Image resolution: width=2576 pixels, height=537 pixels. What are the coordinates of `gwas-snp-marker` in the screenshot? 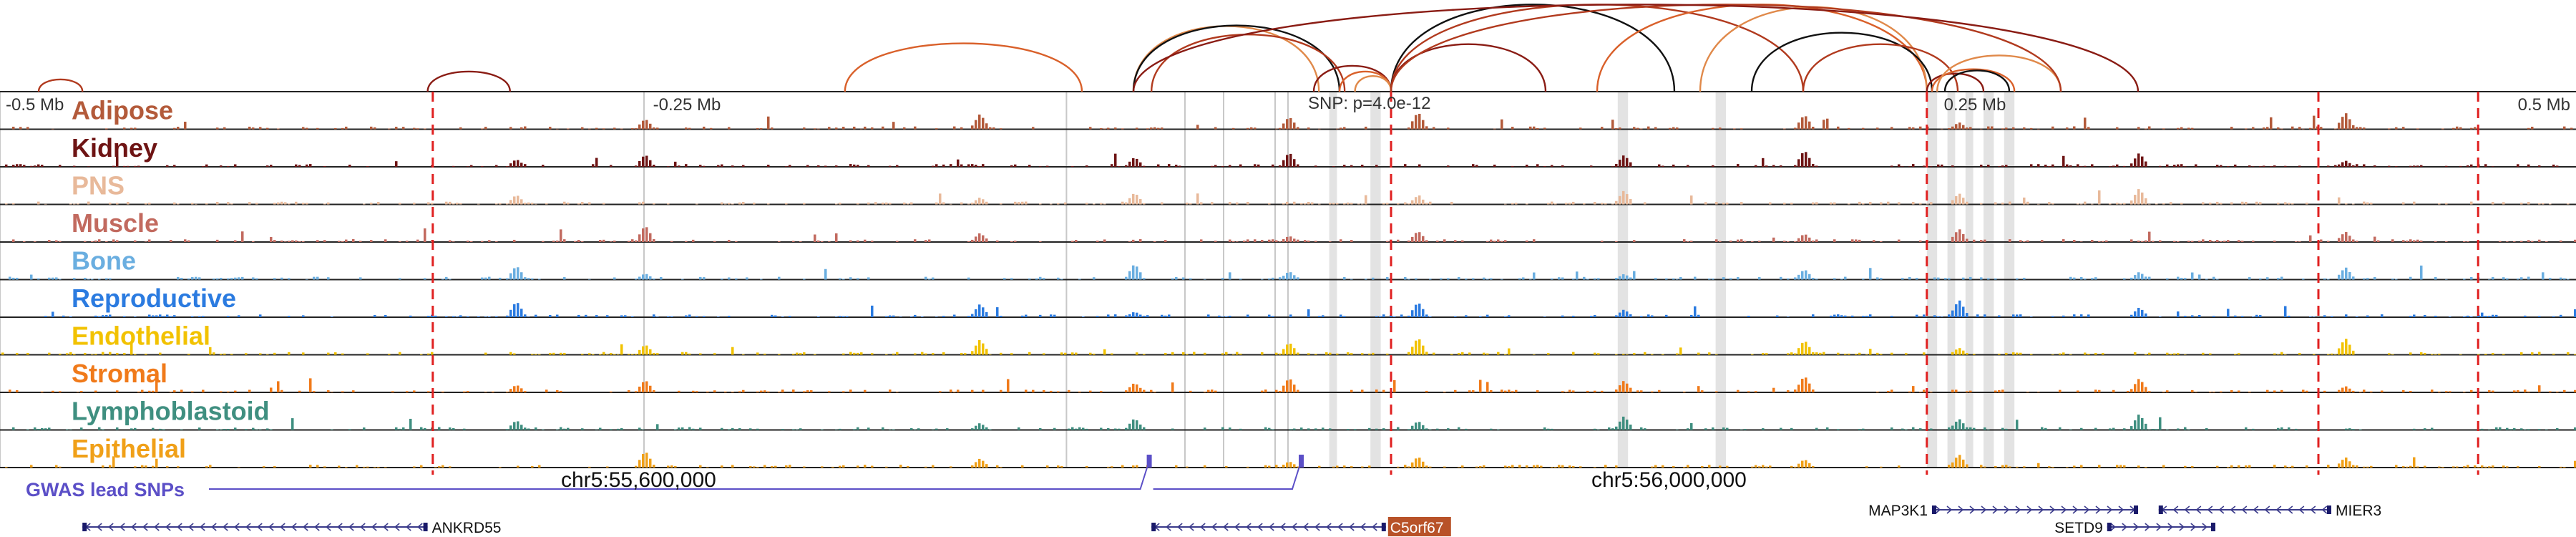 It's located at (1149, 461).